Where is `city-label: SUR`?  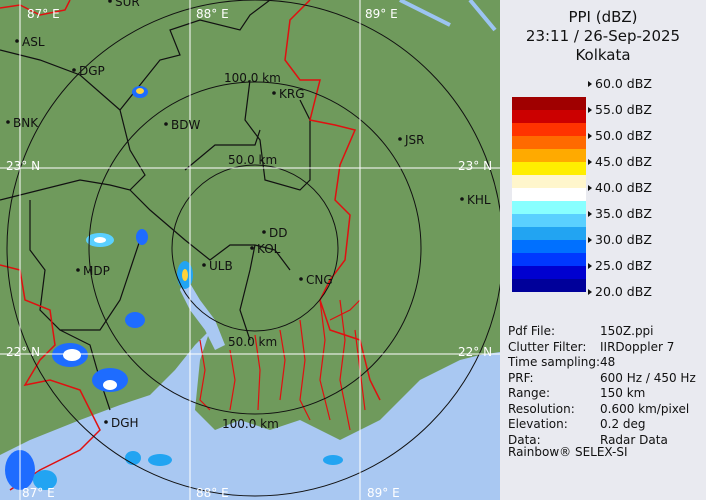 city-label: SUR is located at coordinates (127, 4).